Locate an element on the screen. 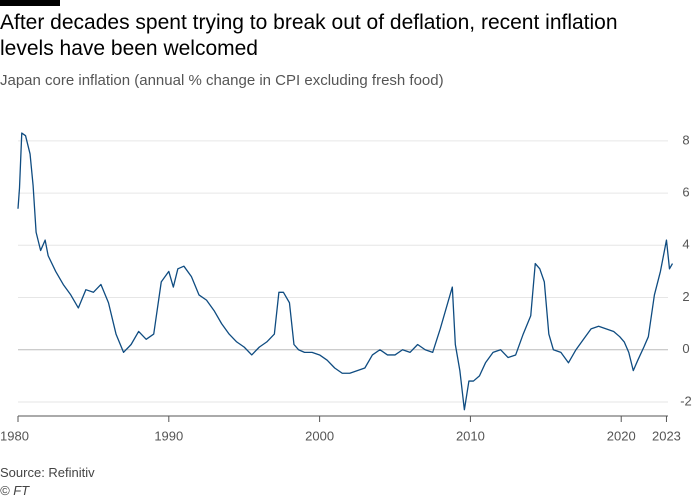  x-tick-label: 1980 is located at coordinates (14, 435).